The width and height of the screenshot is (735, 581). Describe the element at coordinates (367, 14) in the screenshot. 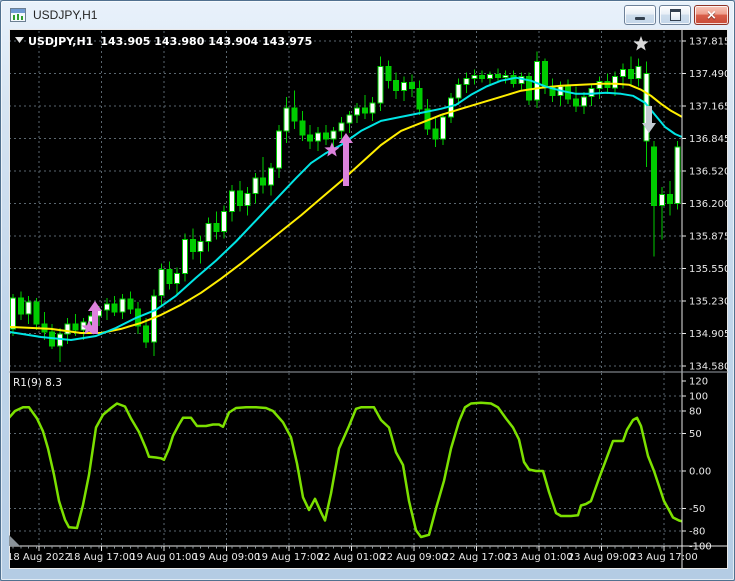

I see `titlebar: USDJPY,H1 ×` at that location.